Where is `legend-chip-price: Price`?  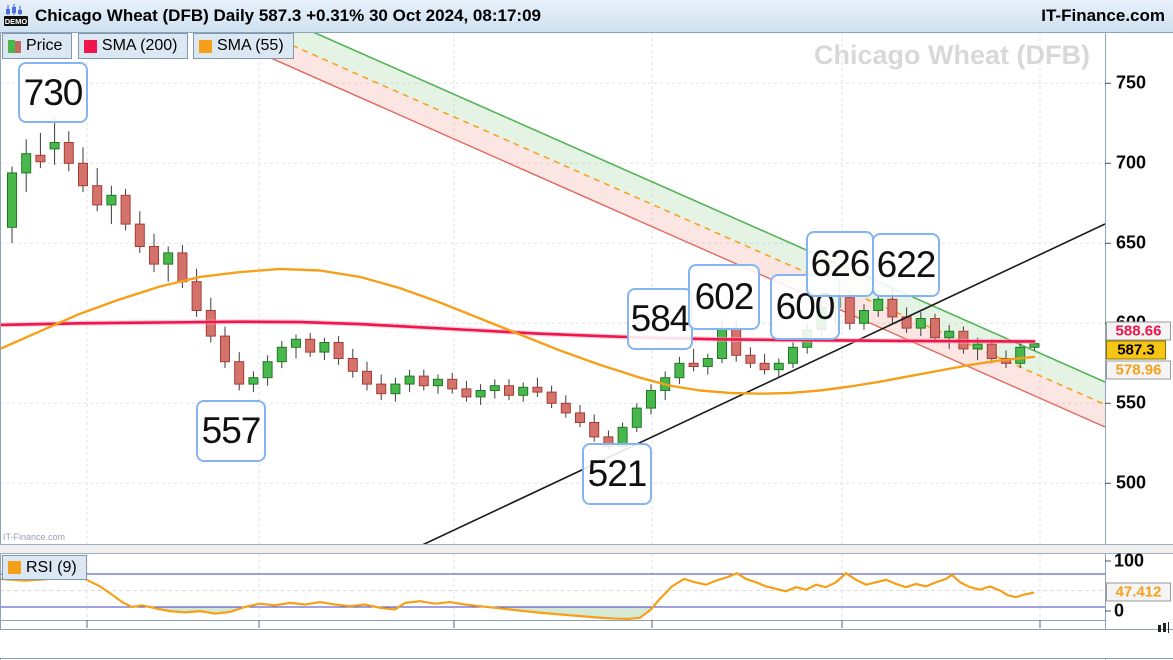 legend-chip-price: Price is located at coordinates (37, 46).